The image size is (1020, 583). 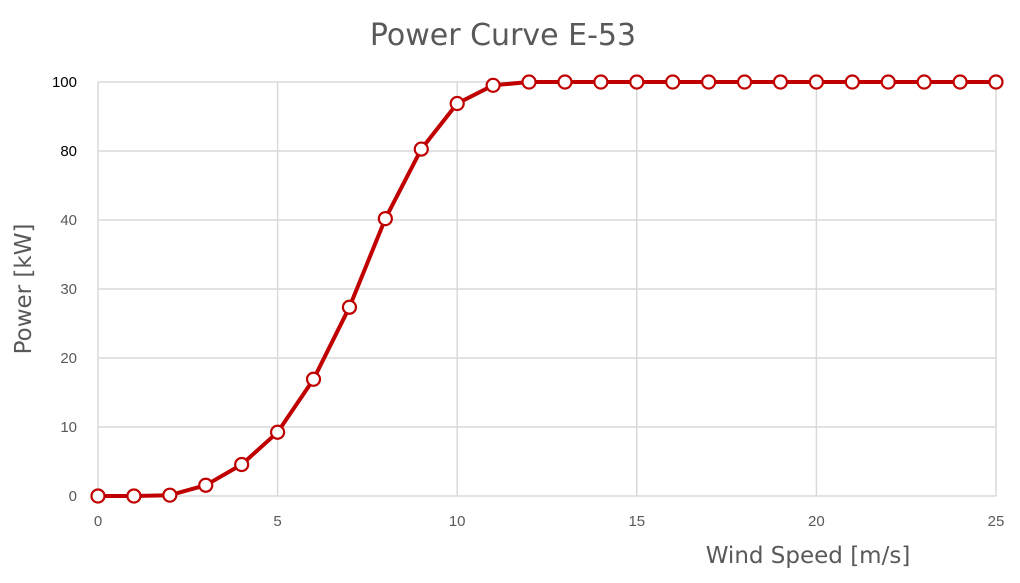 I want to click on x-tick-label: 25, so click(x=996, y=521).